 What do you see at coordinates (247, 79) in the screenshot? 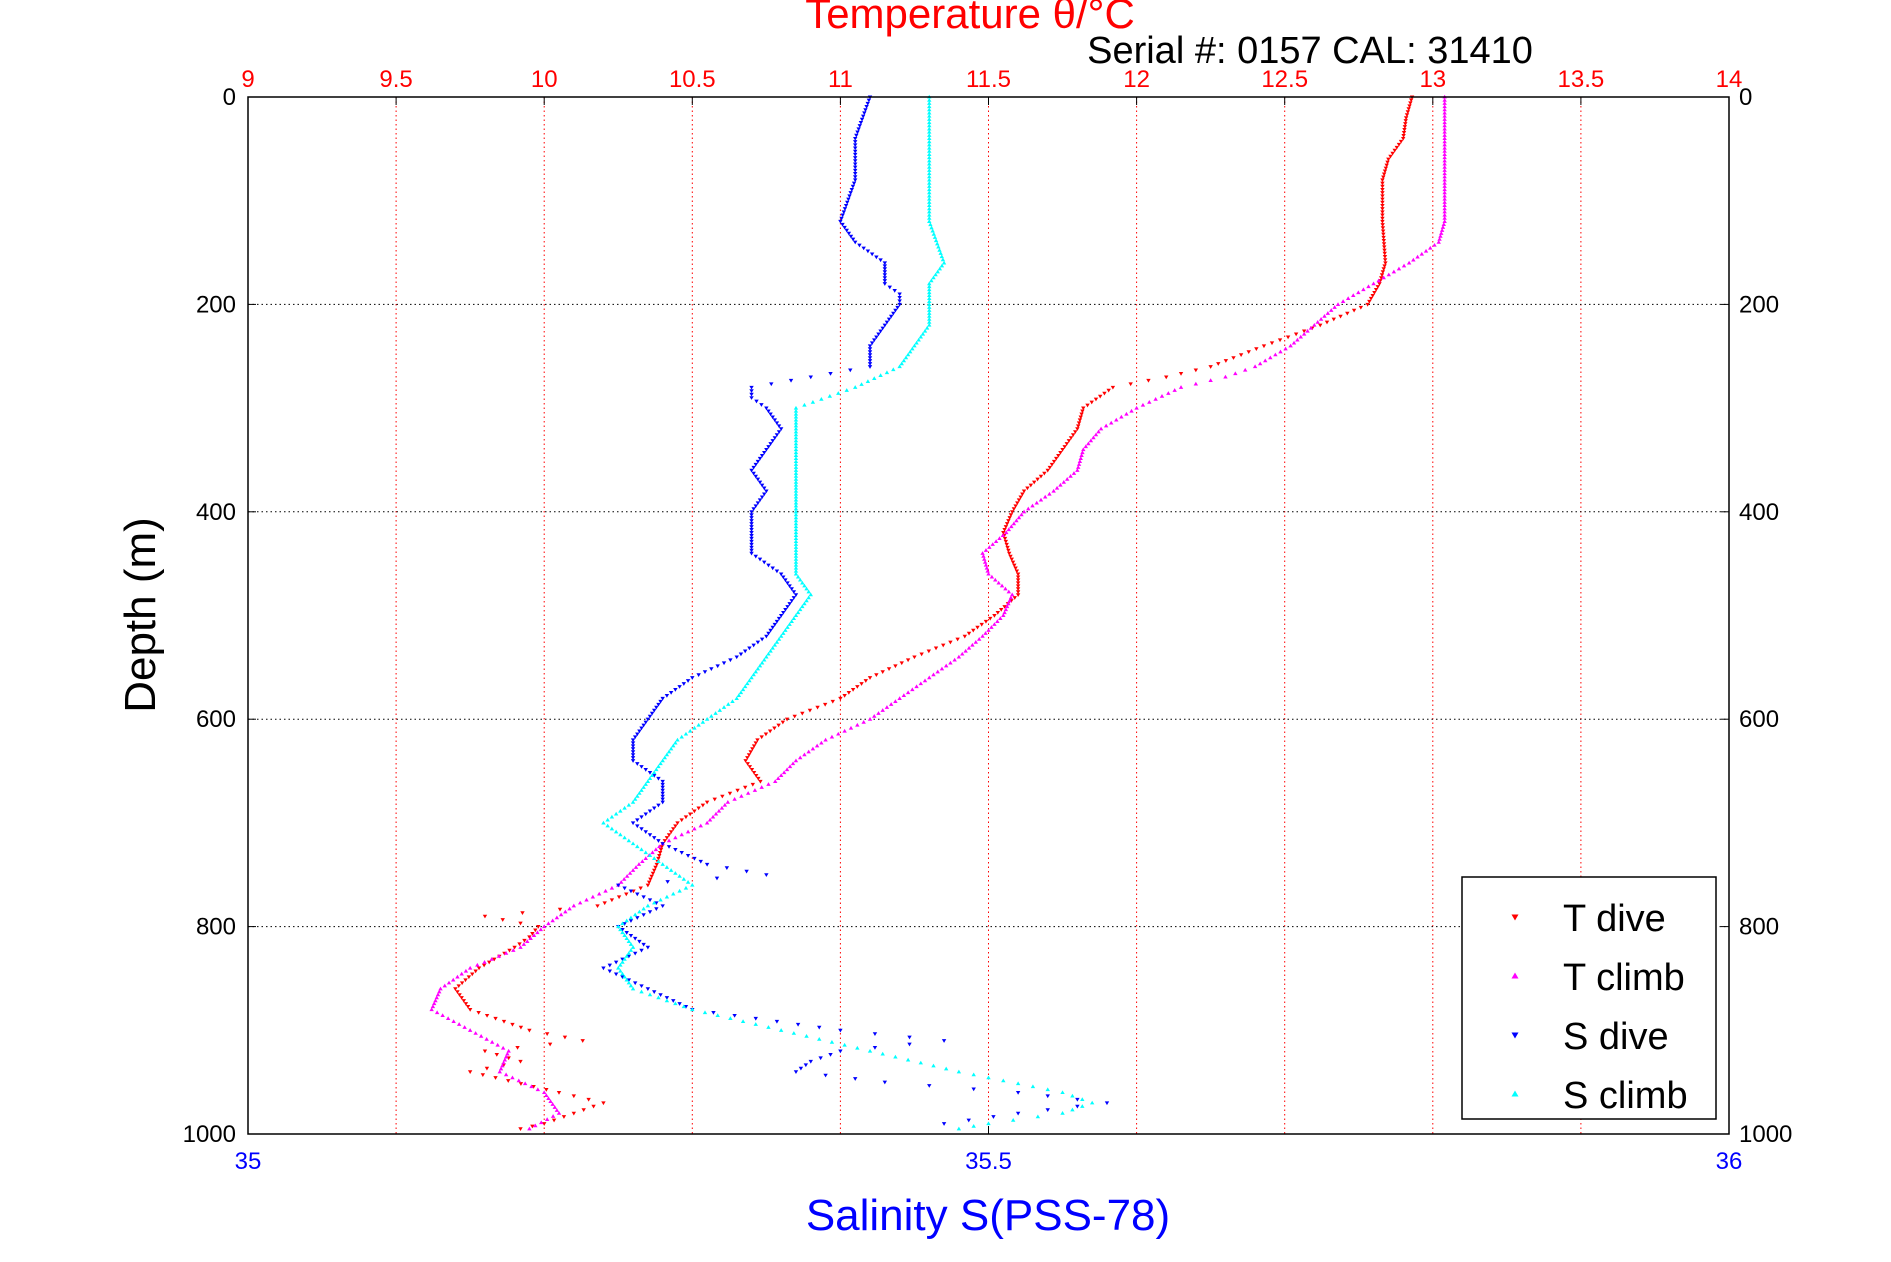
I see `tick-label-temperature: 9` at bounding box center [247, 79].